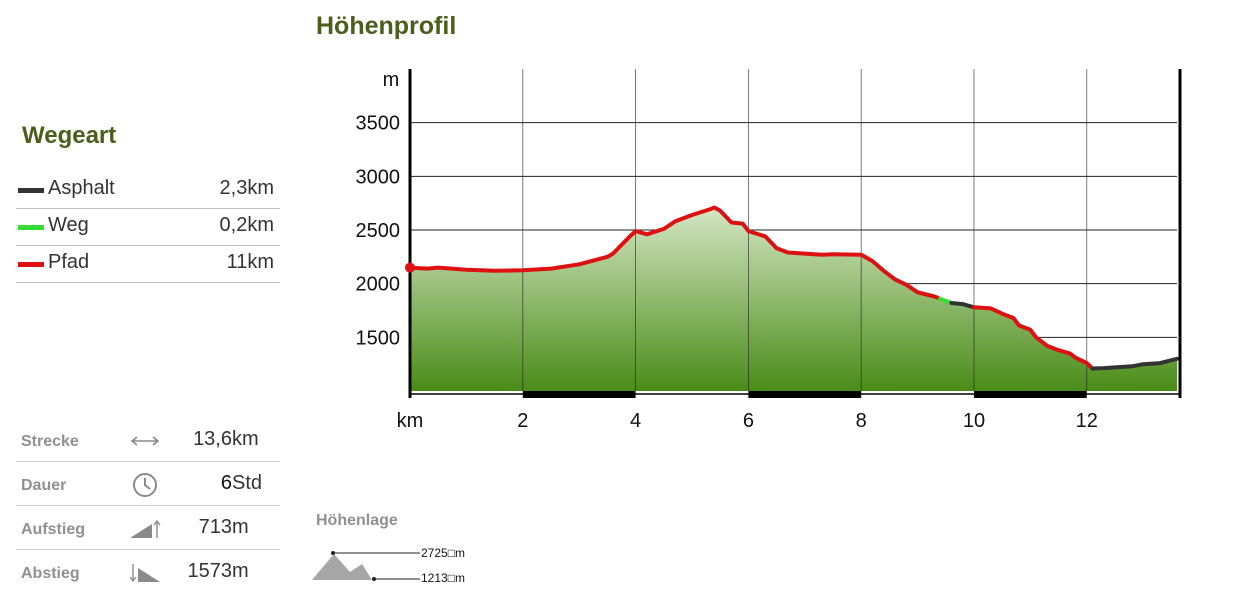  Describe the element at coordinates (215, 527) in the screenshot. I see `stat-value: 713` at that location.